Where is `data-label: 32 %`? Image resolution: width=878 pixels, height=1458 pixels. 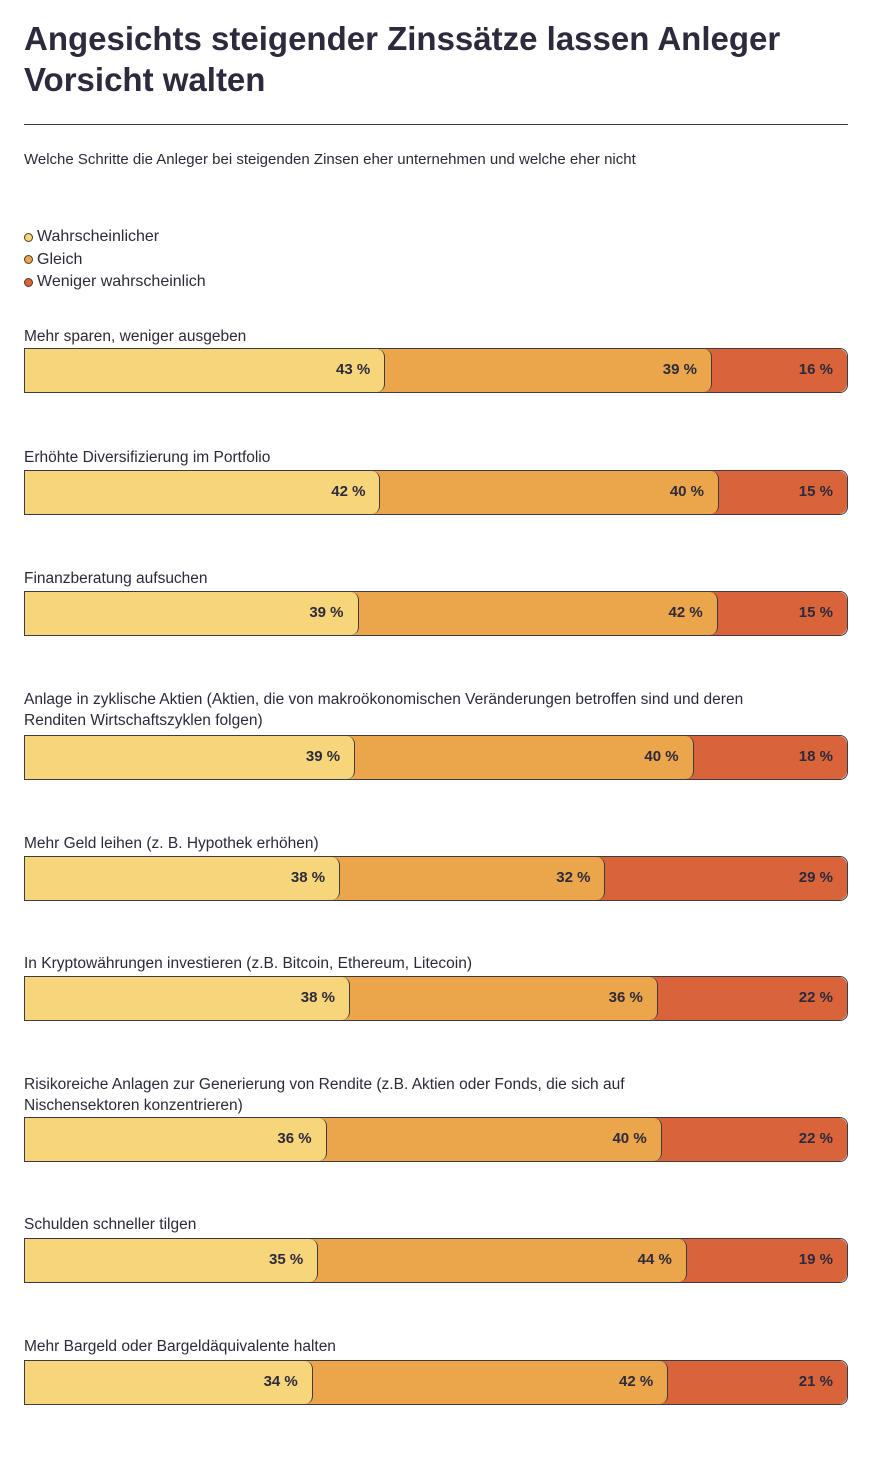 data-label: 32 % is located at coordinates (573, 877).